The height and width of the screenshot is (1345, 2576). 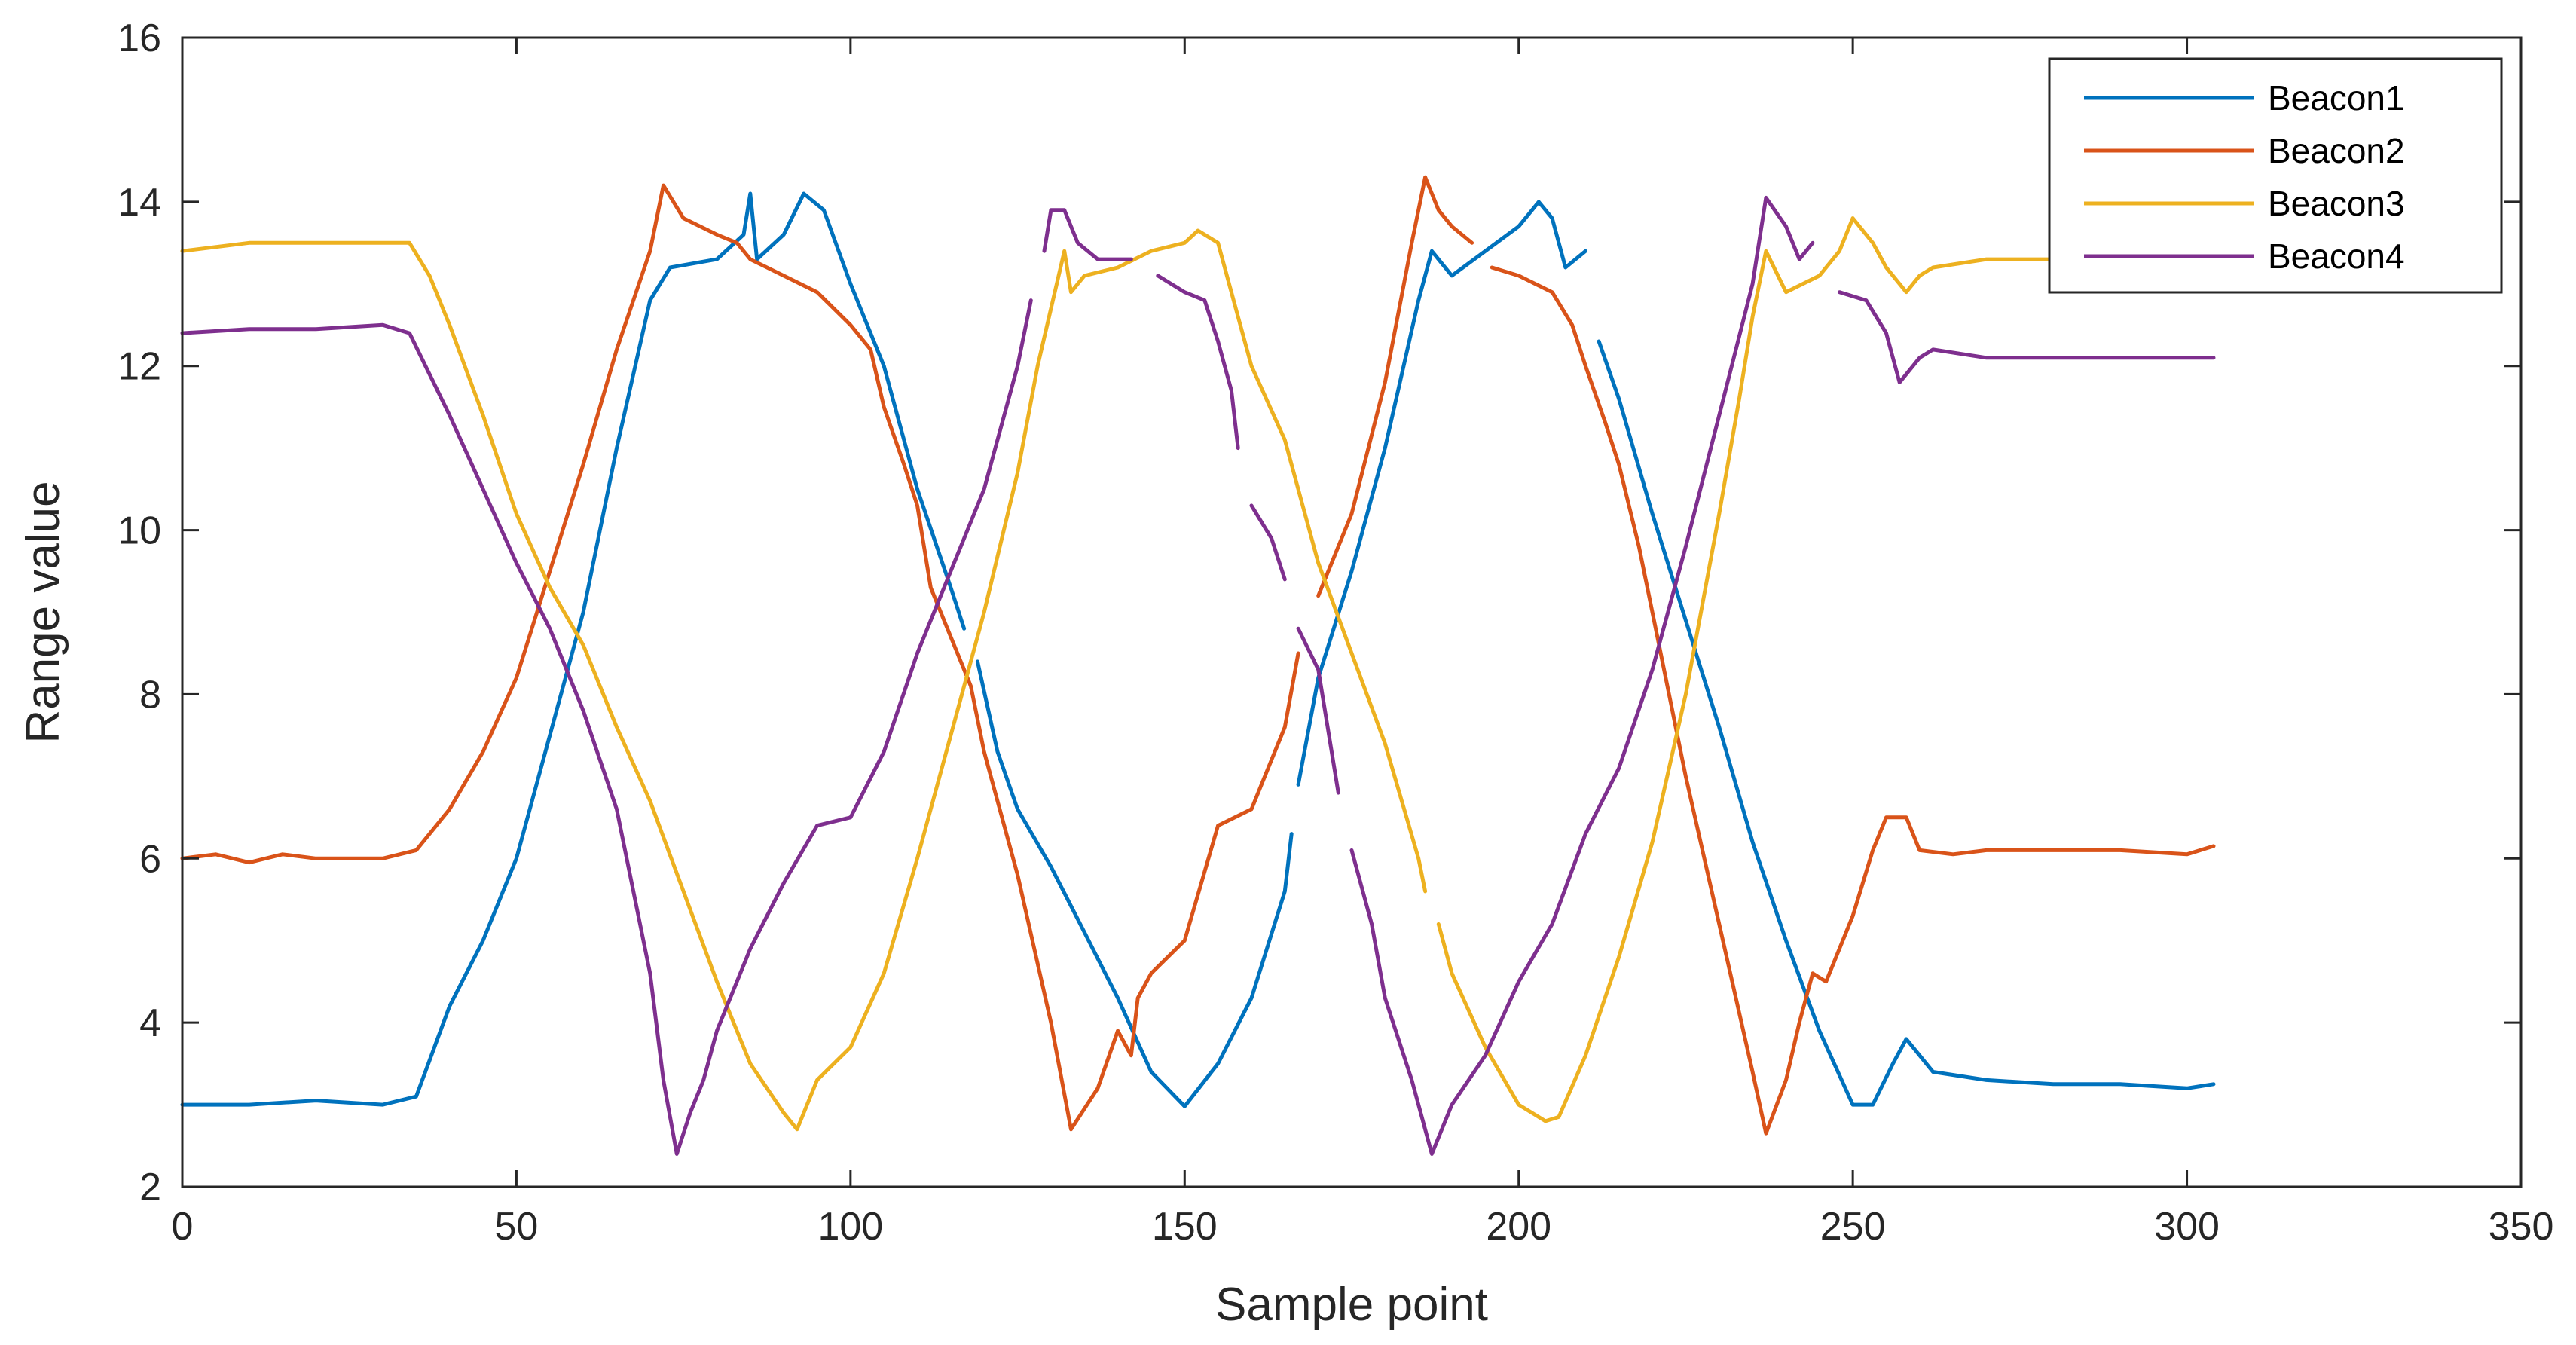 What do you see at coordinates (139, 38) in the screenshot?
I see `y-tick-label: 16` at bounding box center [139, 38].